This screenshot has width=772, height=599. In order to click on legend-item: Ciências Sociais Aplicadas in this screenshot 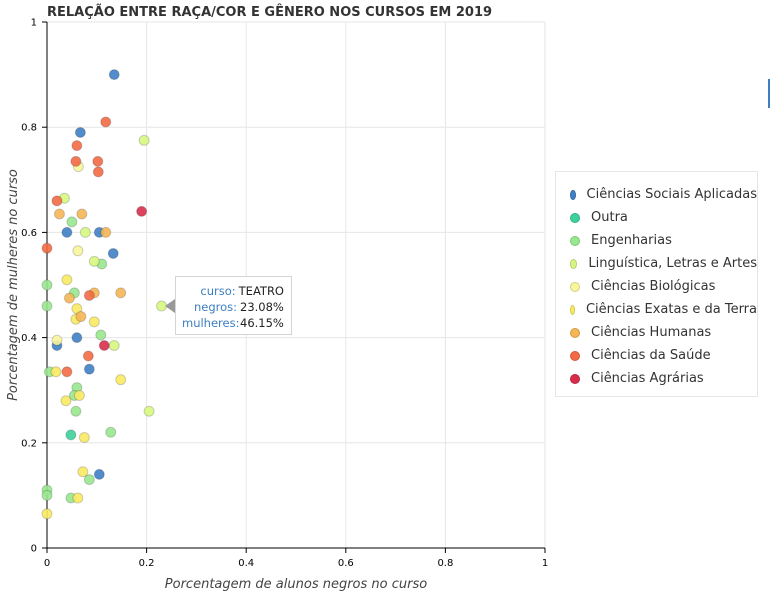, I will do `click(663, 194)`.